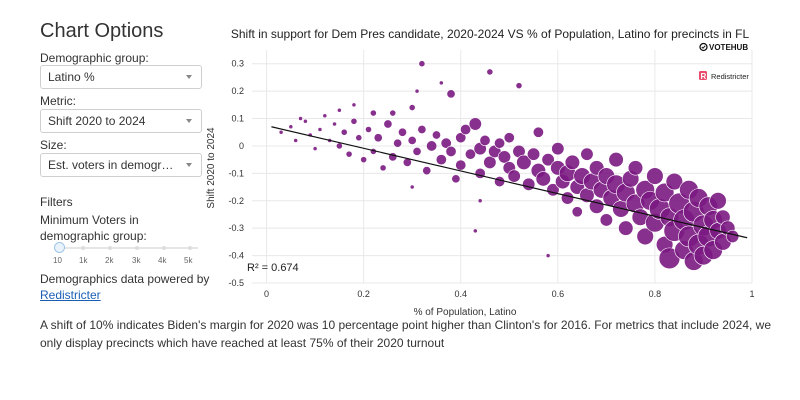  What do you see at coordinates (460, 294) in the screenshot?
I see `x-tick-label: 0.4` at bounding box center [460, 294].